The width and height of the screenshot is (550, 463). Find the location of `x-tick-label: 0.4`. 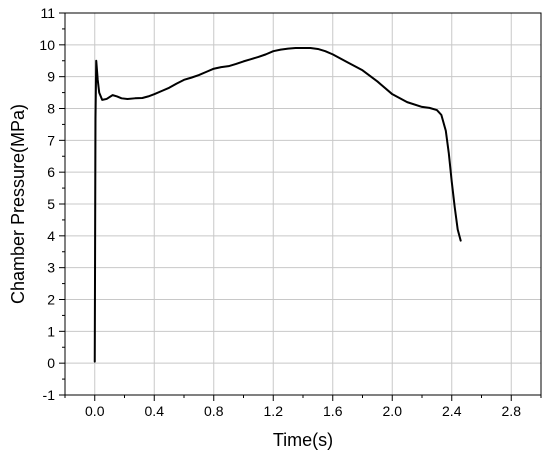

x-tick-label: 0.4 is located at coordinates (155, 411).